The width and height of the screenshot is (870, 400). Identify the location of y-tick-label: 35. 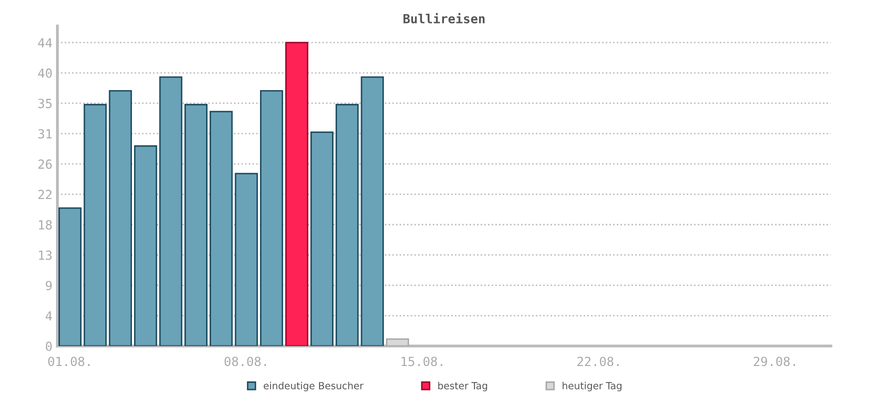
(45, 103).